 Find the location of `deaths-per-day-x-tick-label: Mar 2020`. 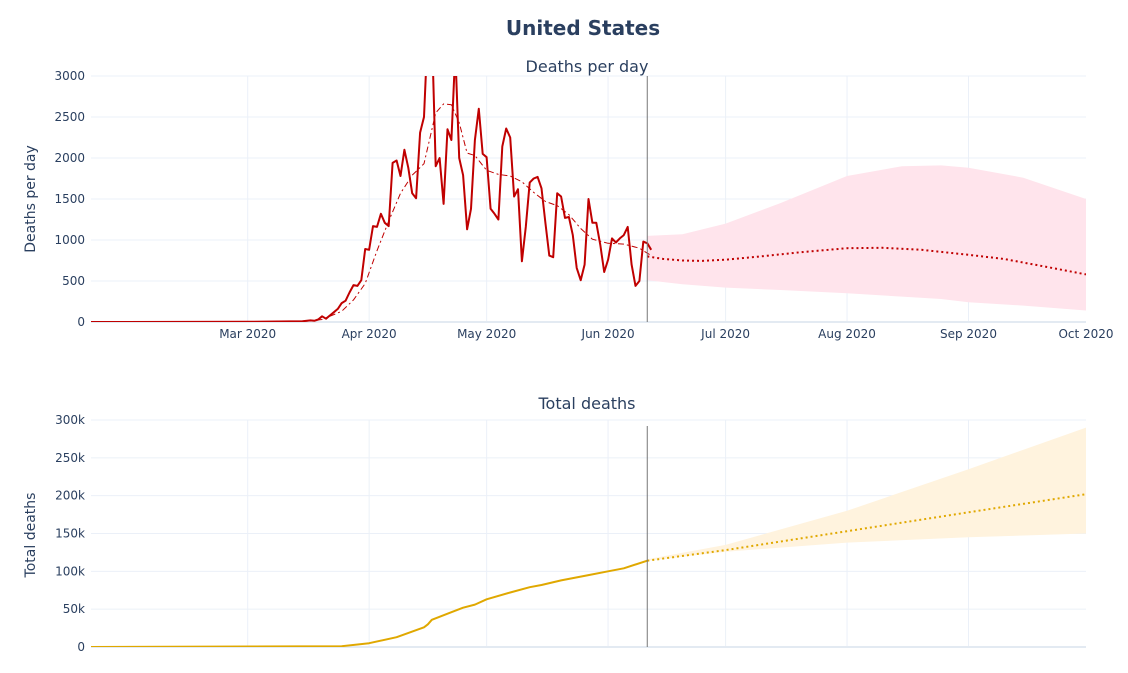

deaths-per-day-x-tick-label: Mar 2020 is located at coordinates (247, 334).